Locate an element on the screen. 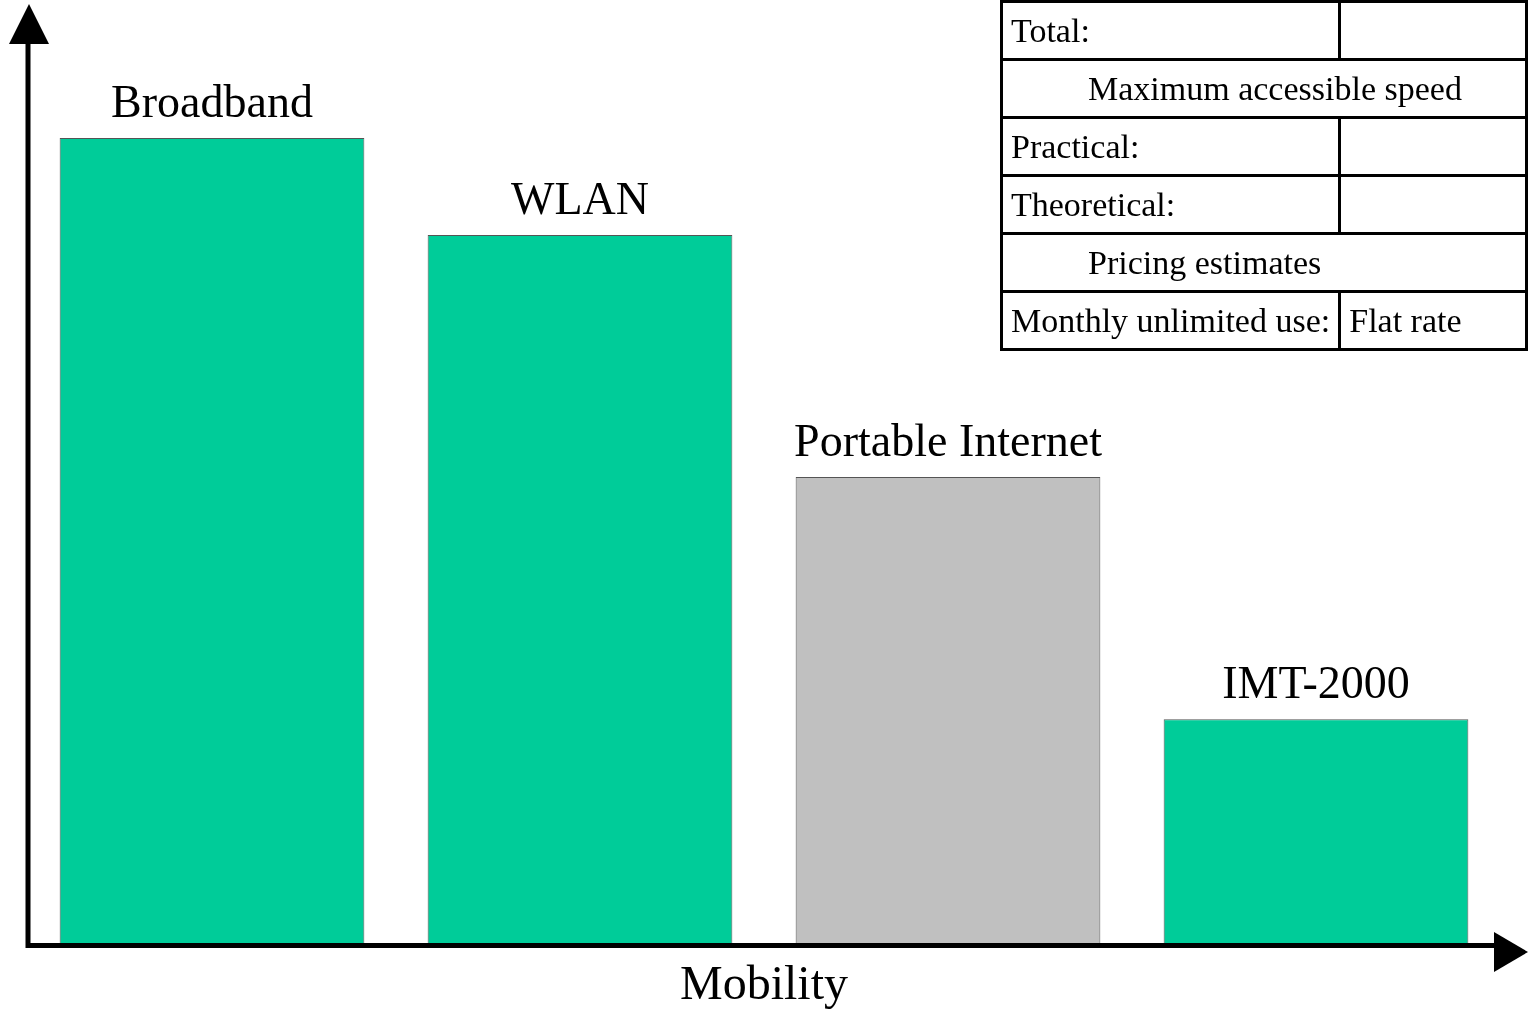 Image resolution: width=1528 pixels, height=1019 pixels. annotation: Practical: is located at coordinates (1170, 146).